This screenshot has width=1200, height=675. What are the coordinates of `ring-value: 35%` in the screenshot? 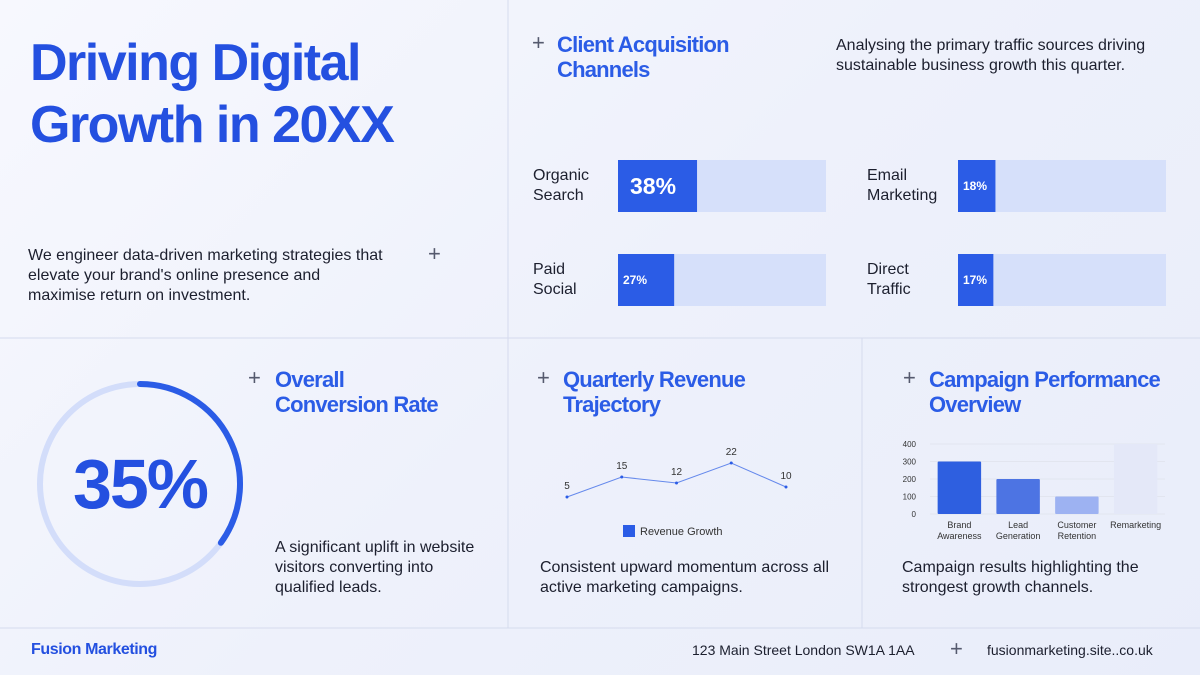 It's located at (140, 484).